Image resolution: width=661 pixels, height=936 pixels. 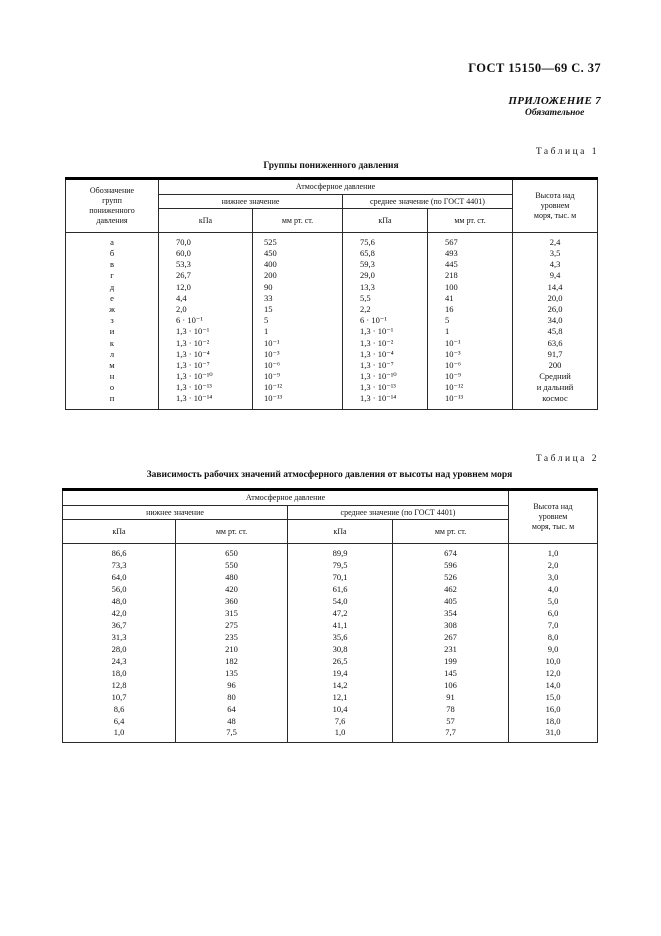 I want to click on table-cell: Средний, so click(x=555, y=377).